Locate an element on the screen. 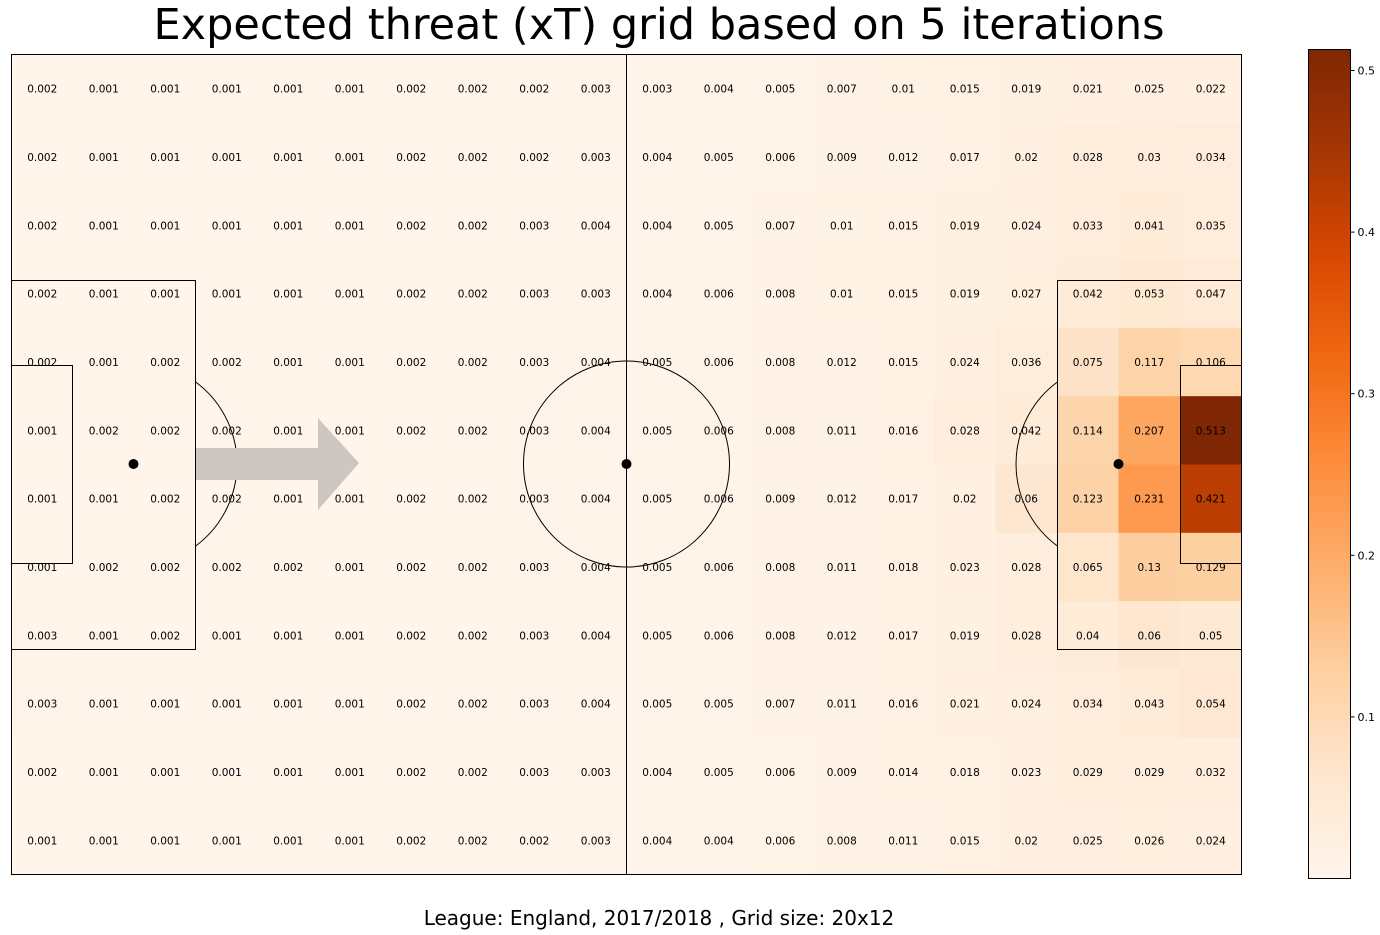 The width and height of the screenshot is (1380, 935). cell-value-label: 0.114 is located at coordinates (1088, 431).